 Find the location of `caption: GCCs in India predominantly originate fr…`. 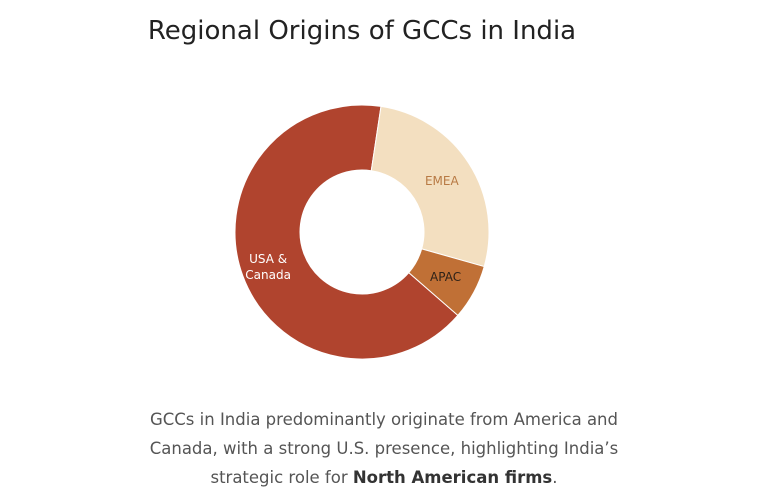

caption: GCCs in India predominantly originate fr… is located at coordinates (384, 448).